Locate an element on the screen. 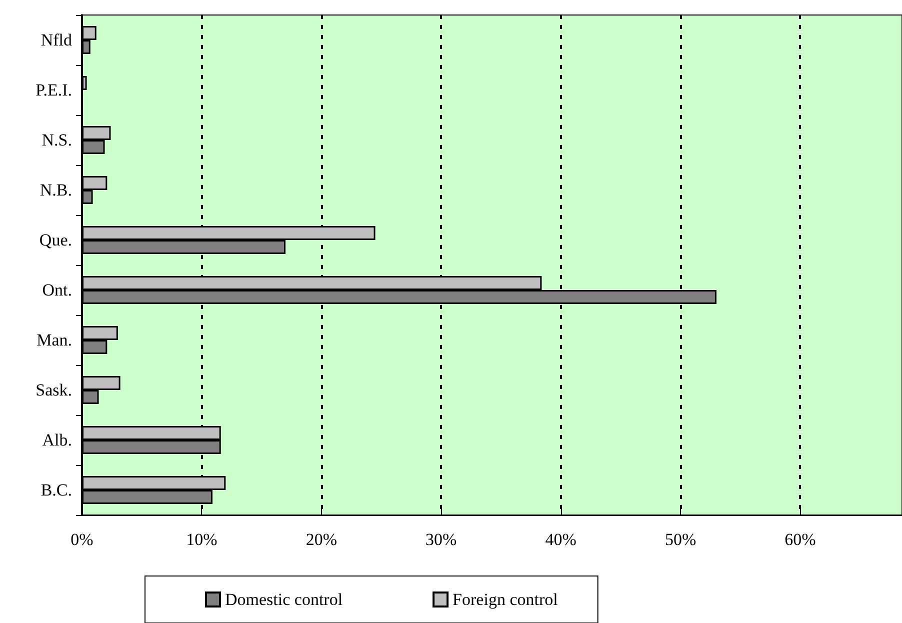 This screenshot has height=623, width=902. y-tick-label: Man. is located at coordinates (54, 340).